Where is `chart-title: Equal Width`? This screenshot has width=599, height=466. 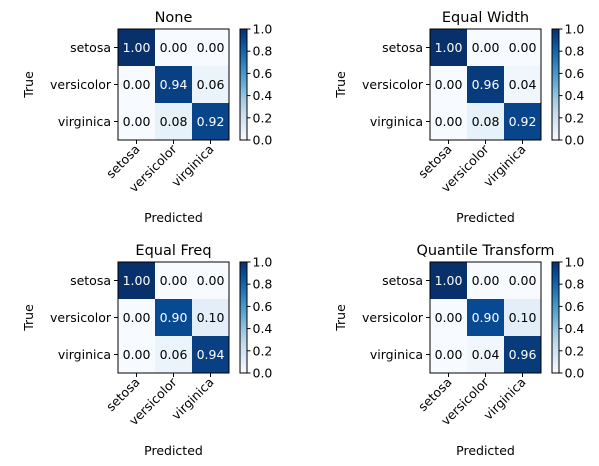
chart-title: Equal Width is located at coordinates (485, 18).